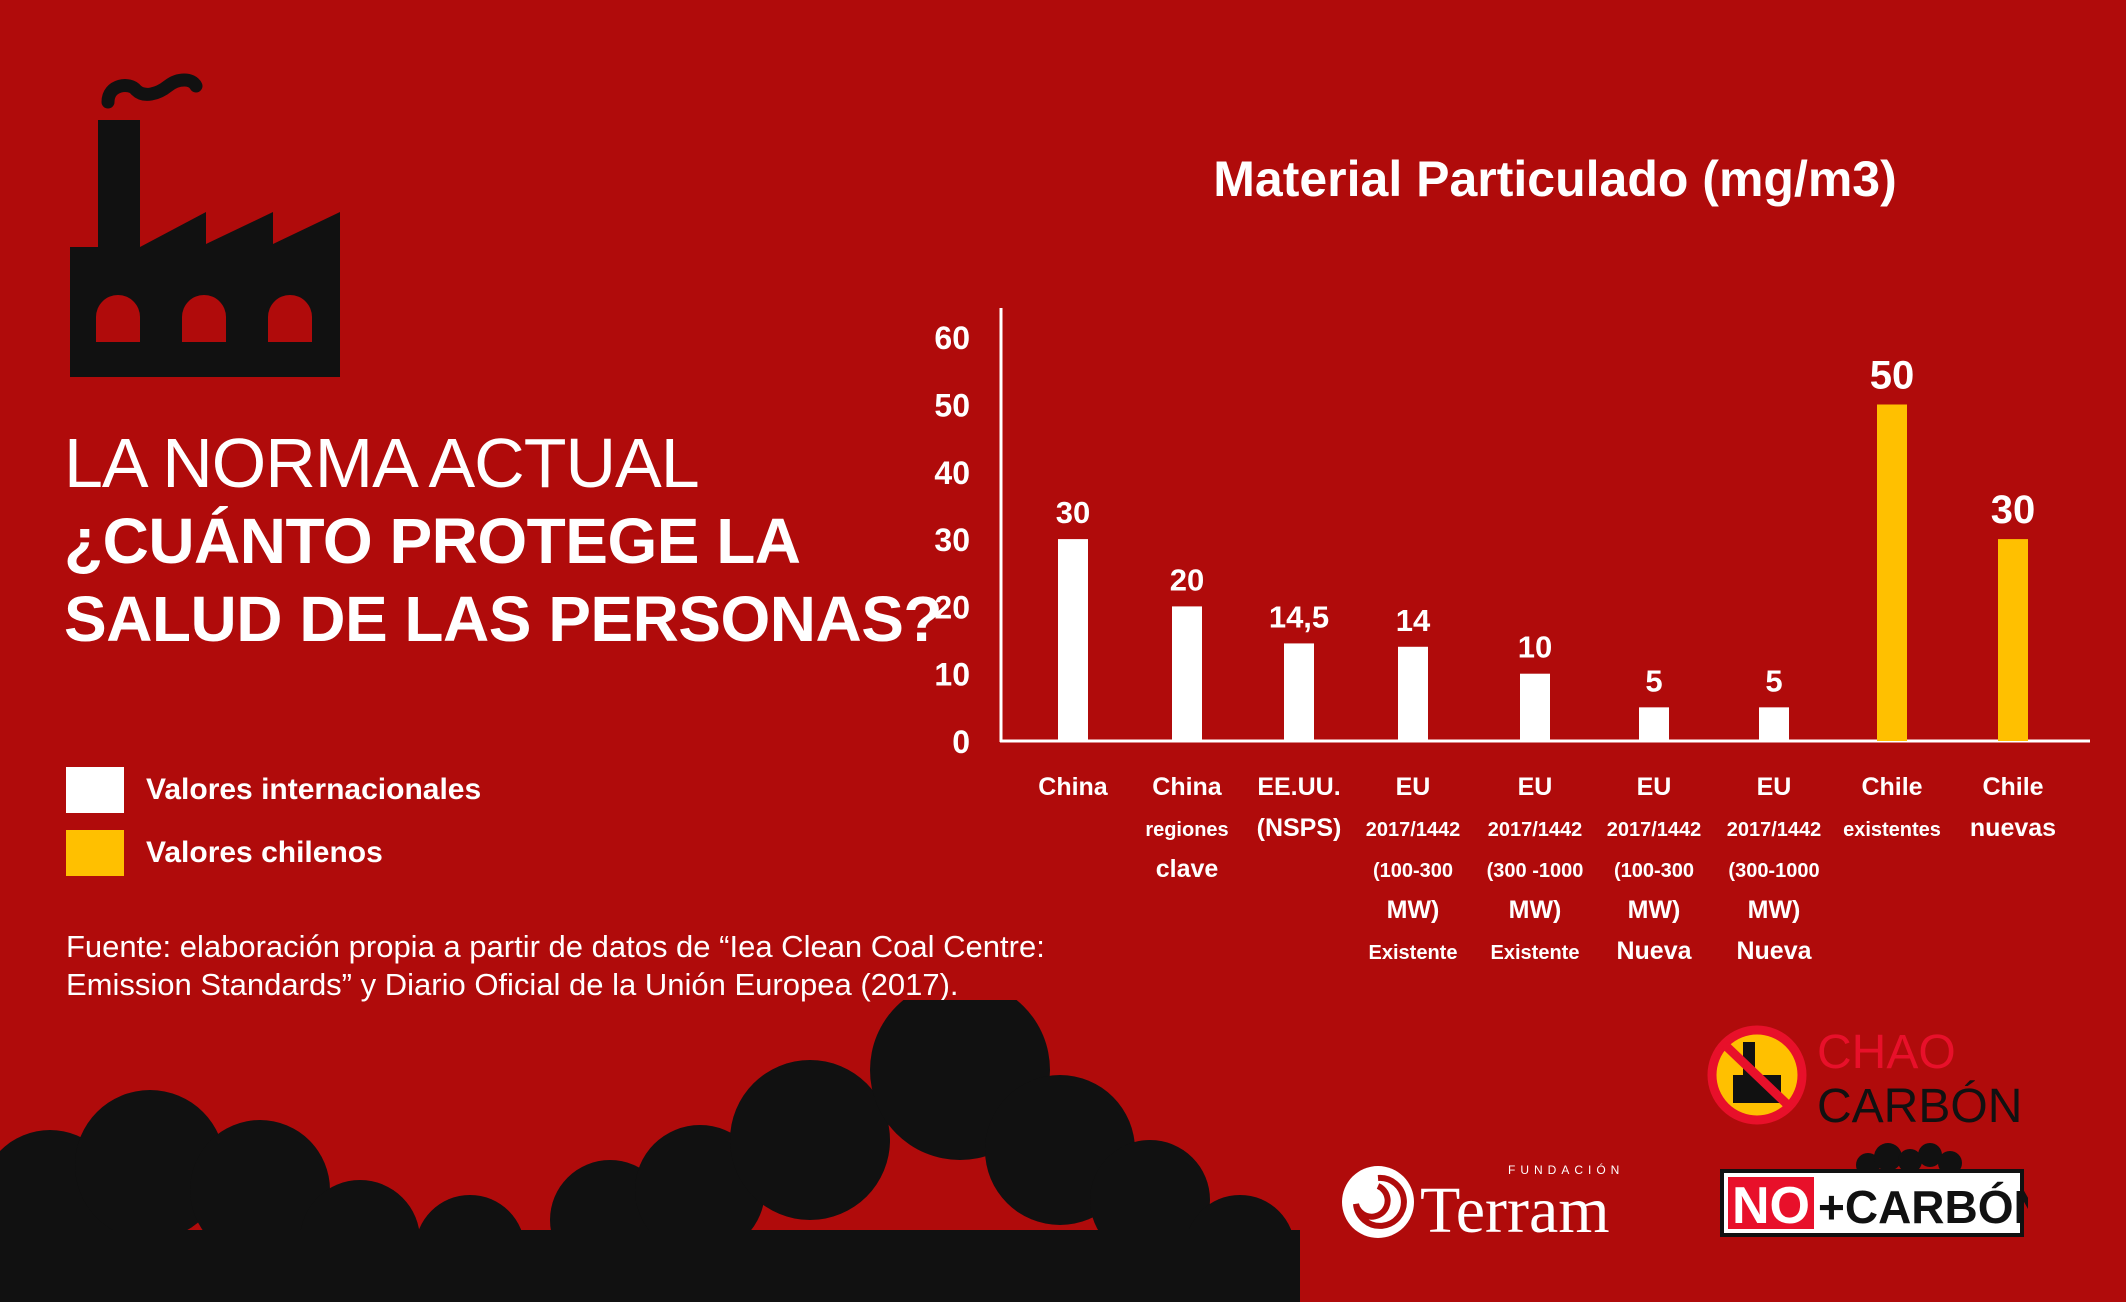 This screenshot has height=1302, width=2126. I want to click on x-tick-label: (300 -1000, so click(1535, 871).